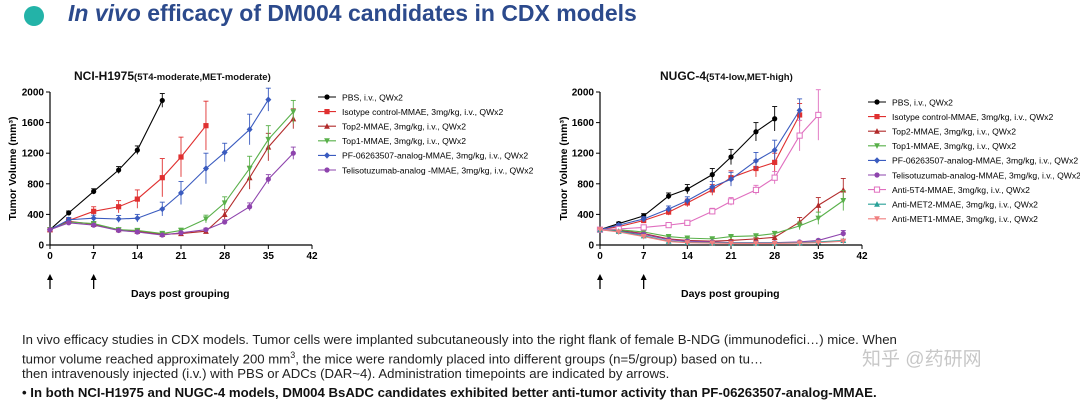 Image resolution: width=1080 pixels, height=405 pixels. Describe the element at coordinates (33, 93) in the screenshot. I see `chart1-y-tick-label: 2000` at that location.